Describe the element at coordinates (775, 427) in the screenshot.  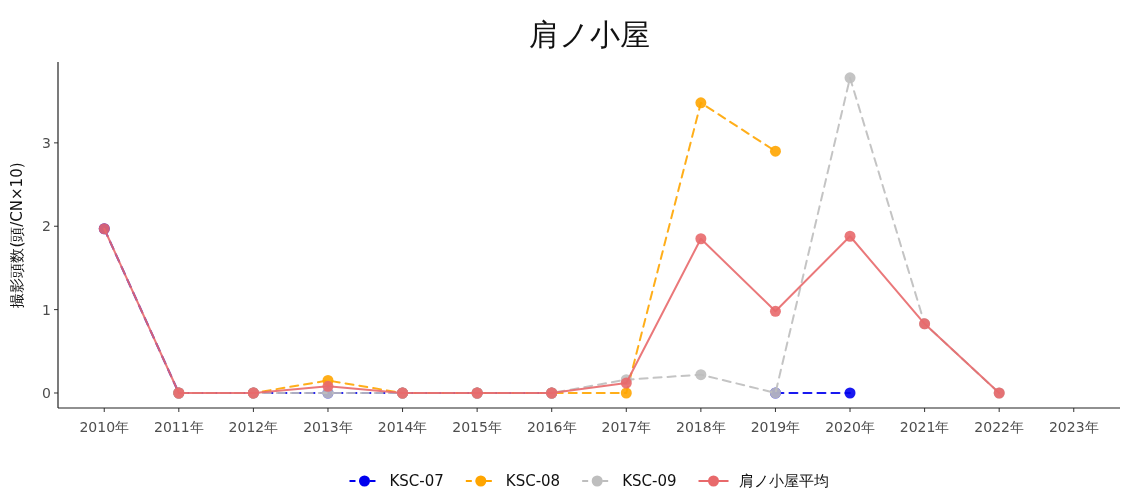
I see `x-tick-label: 2019年` at that location.